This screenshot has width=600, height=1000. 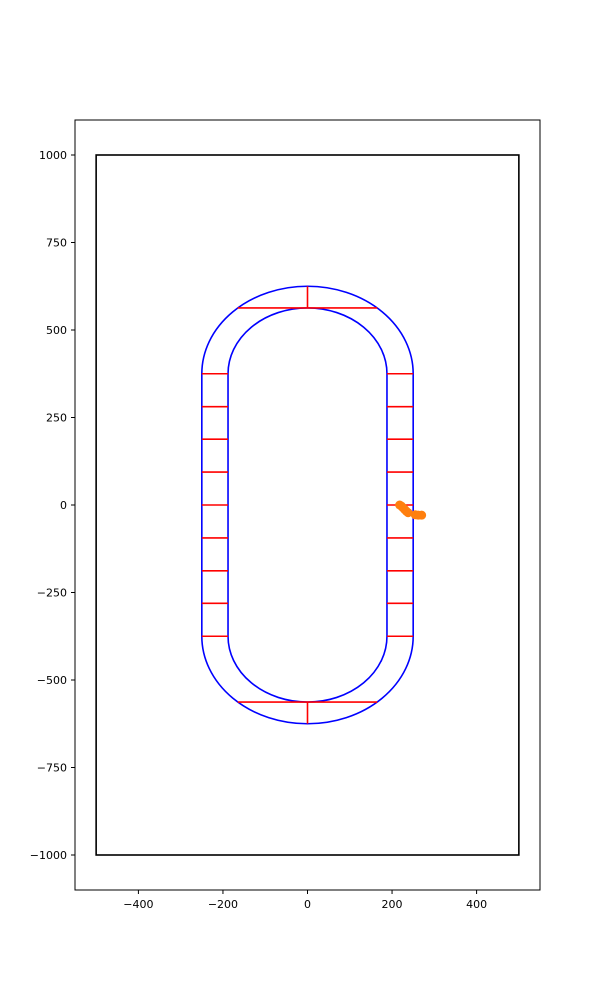 What do you see at coordinates (307, 904) in the screenshot?
I see `x-tick-label-2: 0` at bounding box center [307, 904].